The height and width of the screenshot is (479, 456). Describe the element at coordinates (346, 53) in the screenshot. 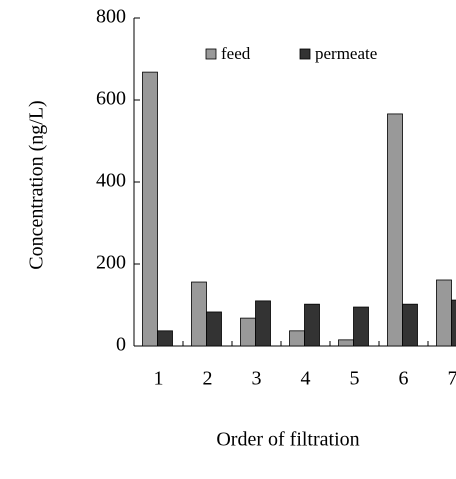

I see `legend-label: permeate` at that location.